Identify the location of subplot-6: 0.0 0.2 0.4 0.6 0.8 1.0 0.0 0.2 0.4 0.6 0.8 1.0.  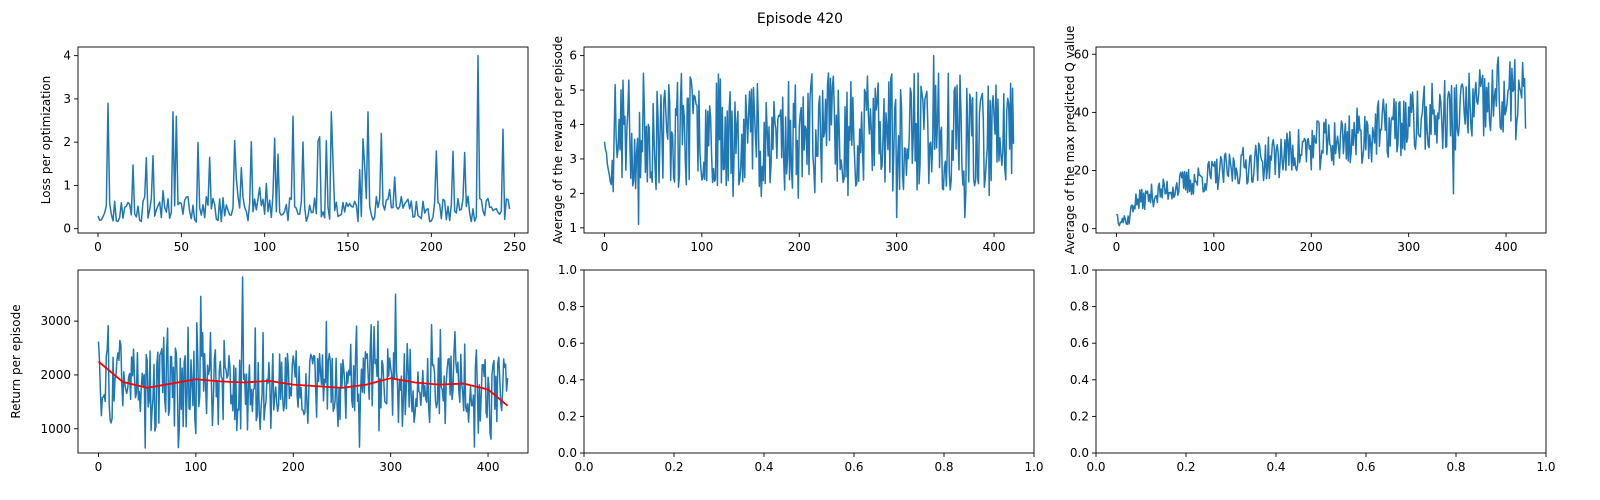
(1313, 368).